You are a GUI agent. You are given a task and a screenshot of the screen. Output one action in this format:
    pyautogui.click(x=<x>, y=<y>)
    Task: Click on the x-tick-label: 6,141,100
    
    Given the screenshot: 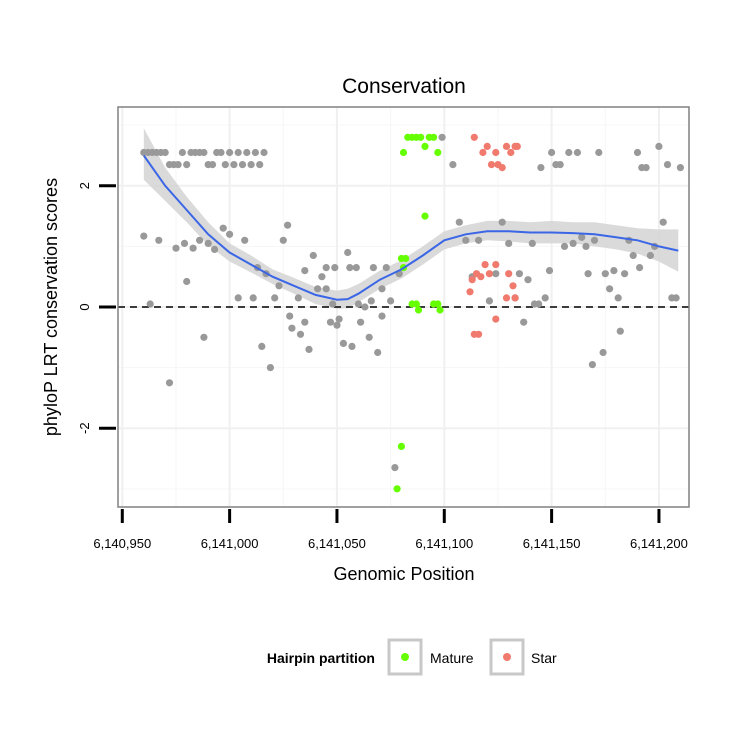 What is the action you would take?
    pyautogui.click(x=444, y=543)
    